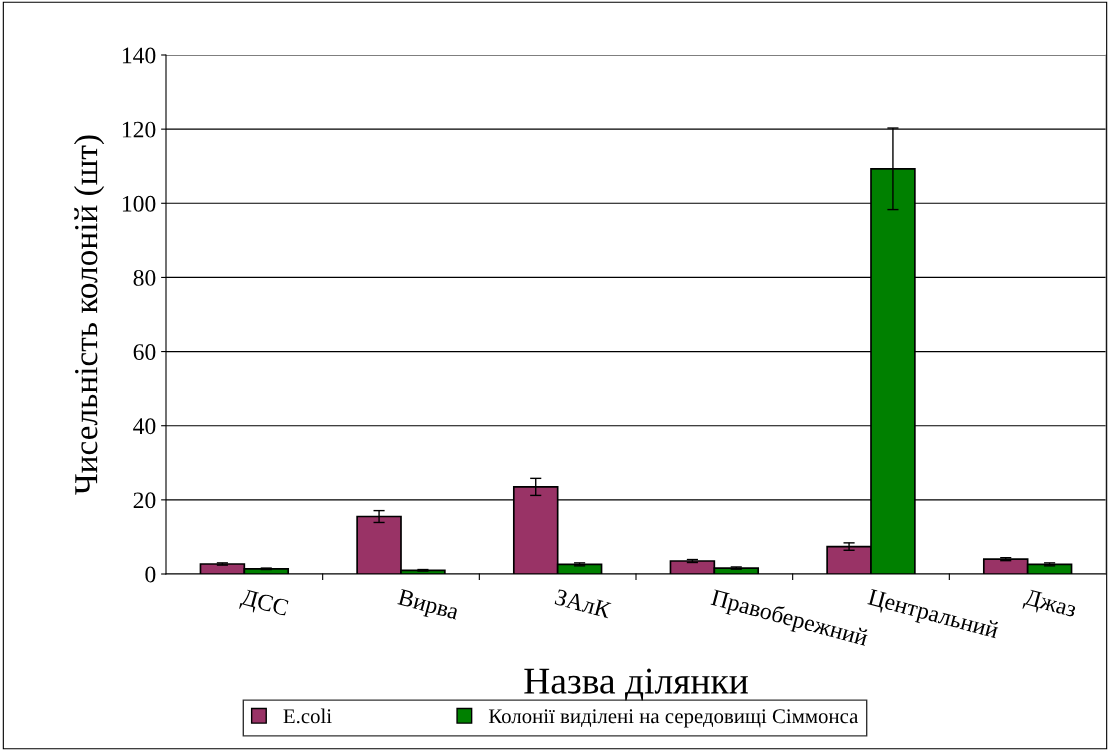 The image size is (1110, 751). What do you see at coordinates (139, 203) in the screenshot?
I see `y-tick-label: 100` at bounding box center [139, 203].